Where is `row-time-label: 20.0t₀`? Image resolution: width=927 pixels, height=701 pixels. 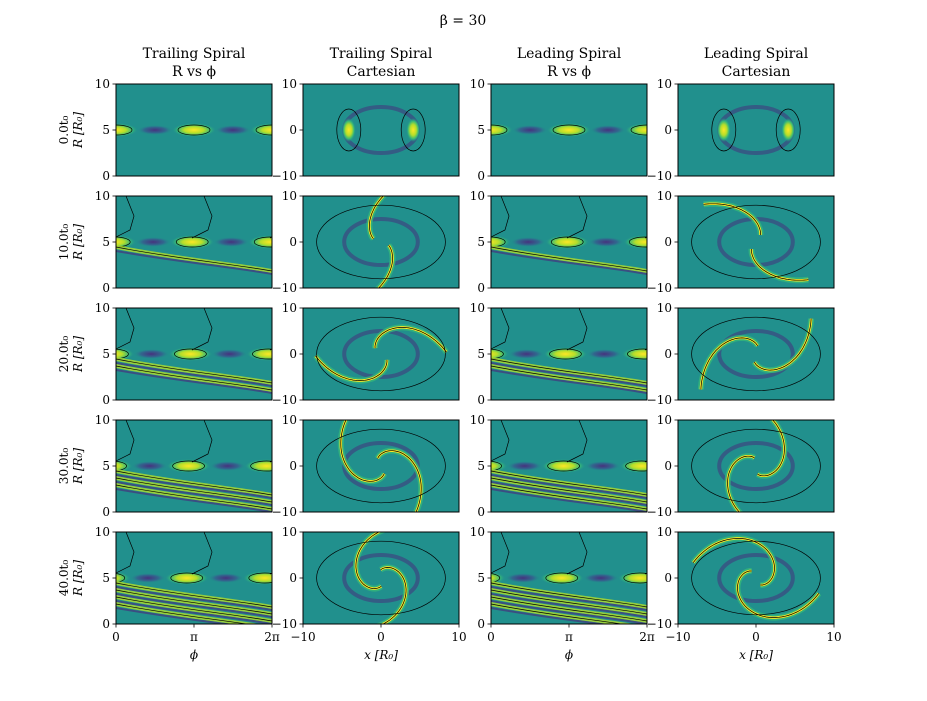 row-time-label: 20.0t₀ is located at coordinates (64, 354).